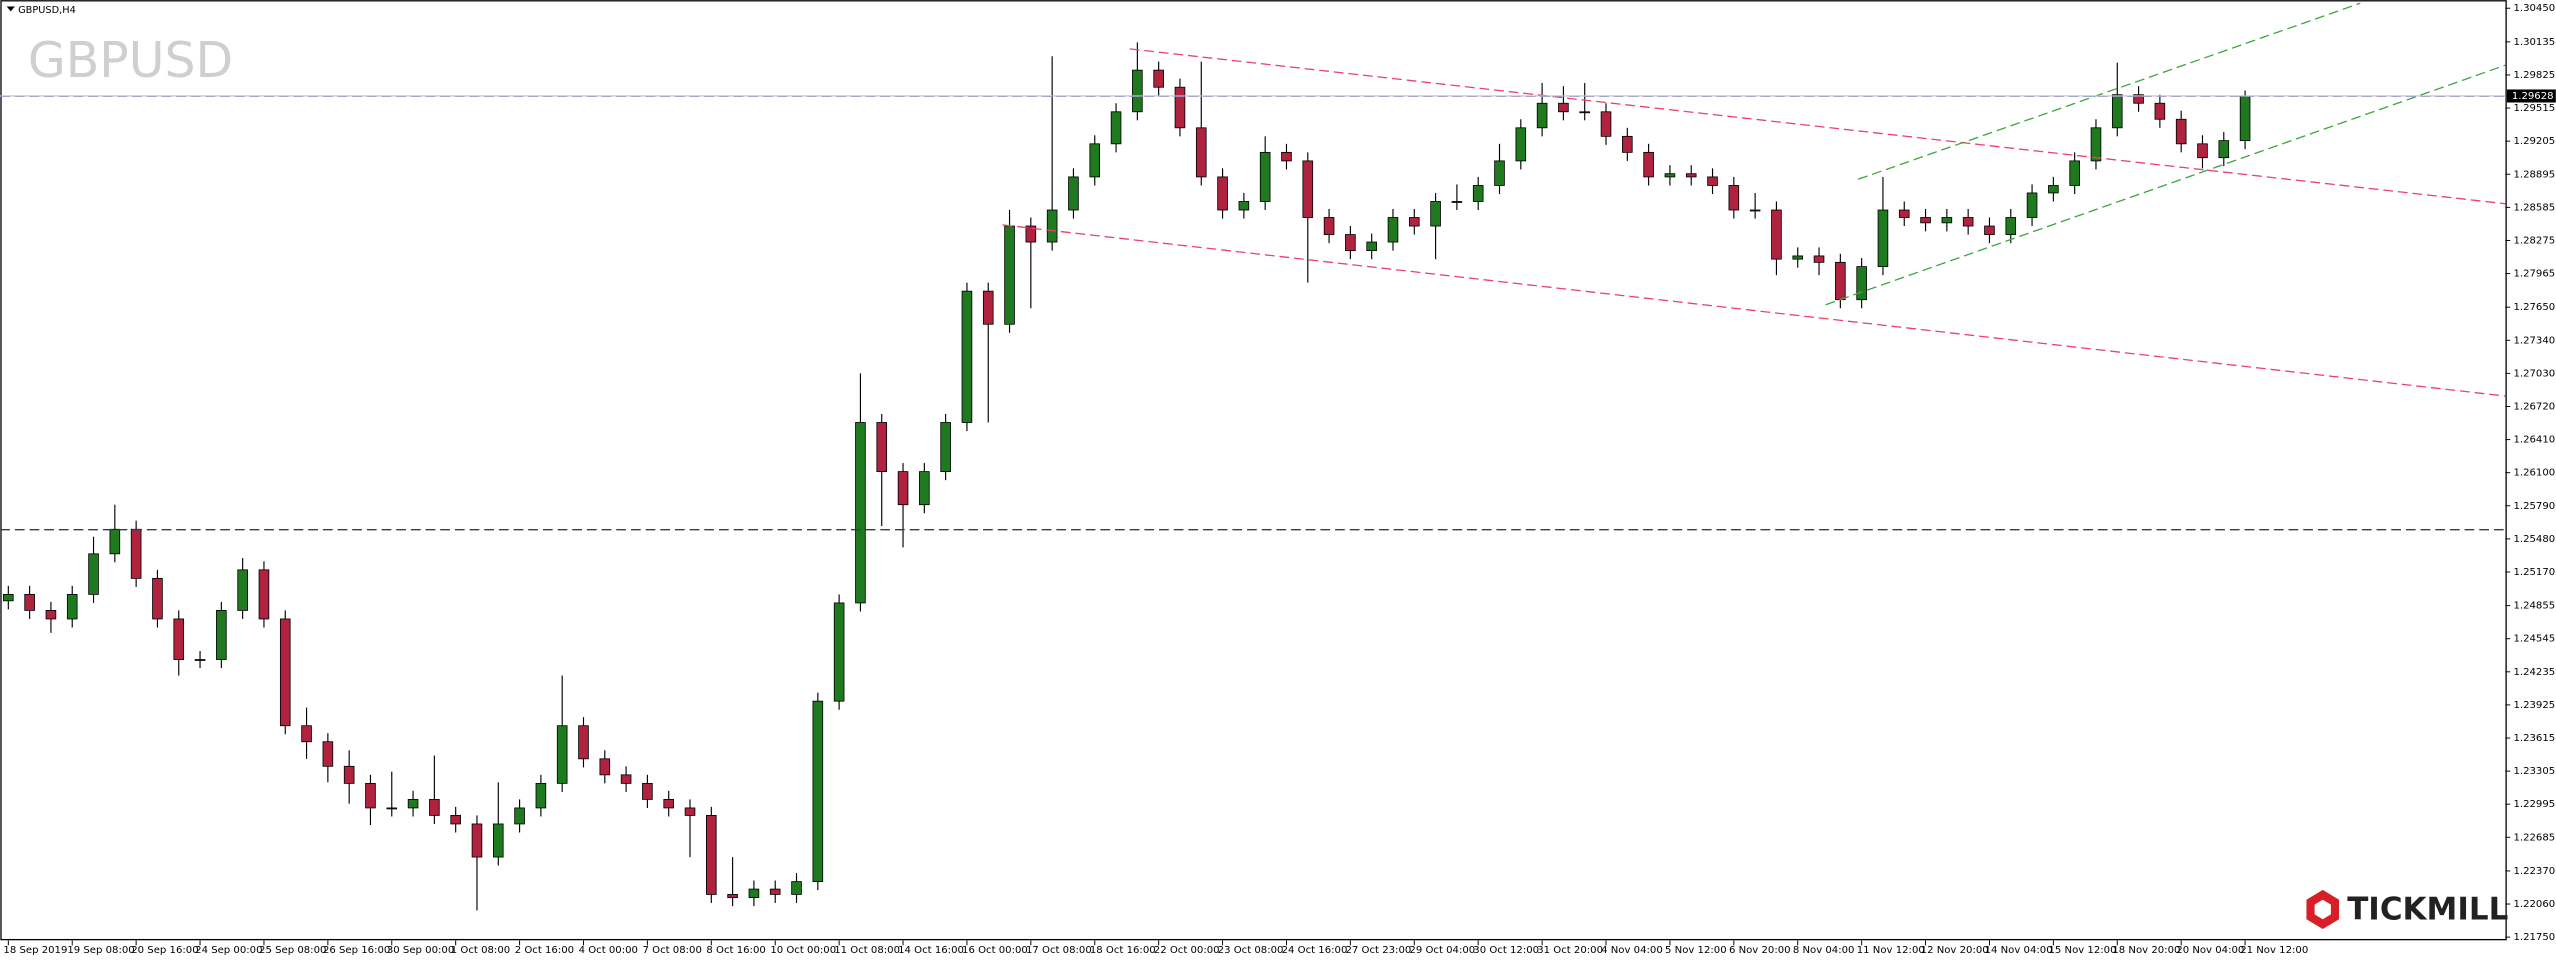 This screenshot has height=960, width=2556. I want to click on y-tick-label: 1.24235, so click(2534, 672).